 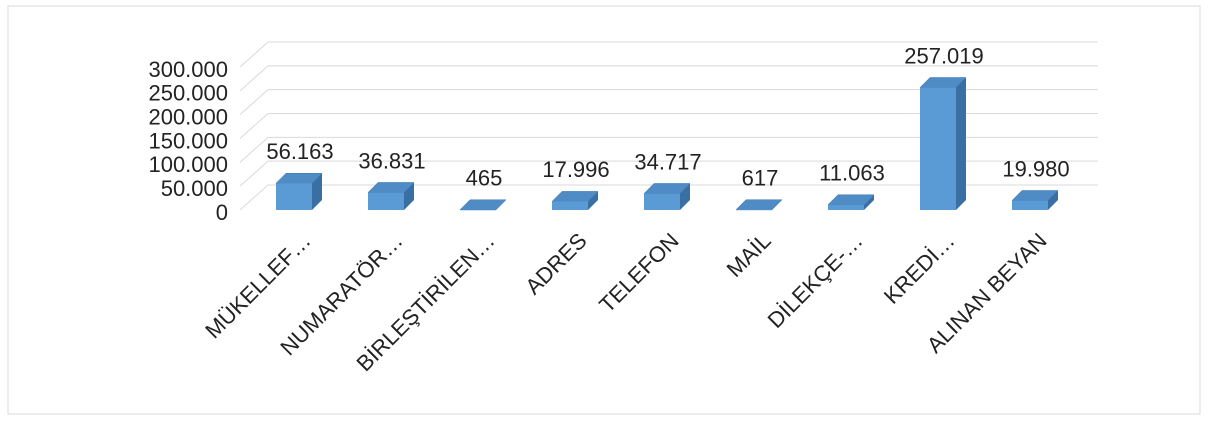 I want to click on value-label: 257.019, so click(x=944, y=55).